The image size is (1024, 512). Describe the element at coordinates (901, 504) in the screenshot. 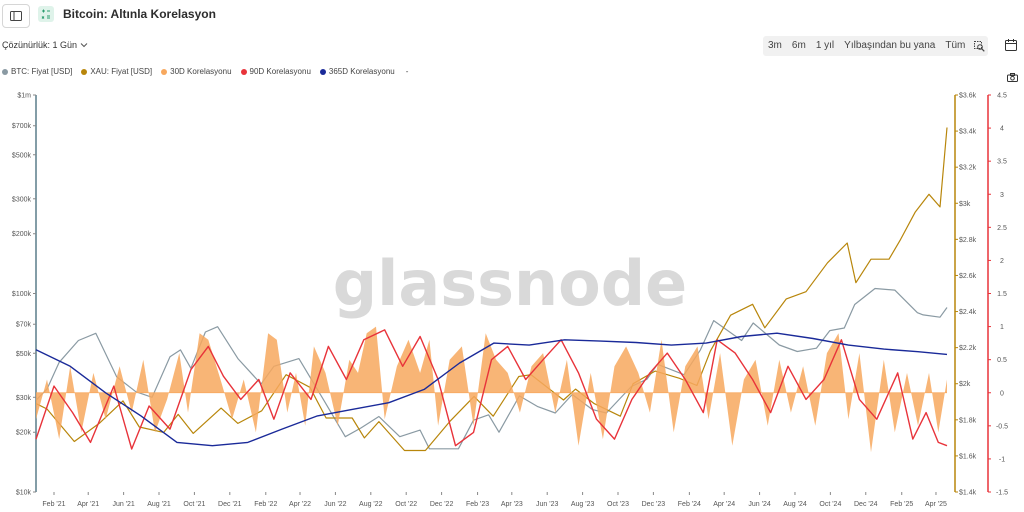

I see `x-tick-label: Feb '25` at that location.